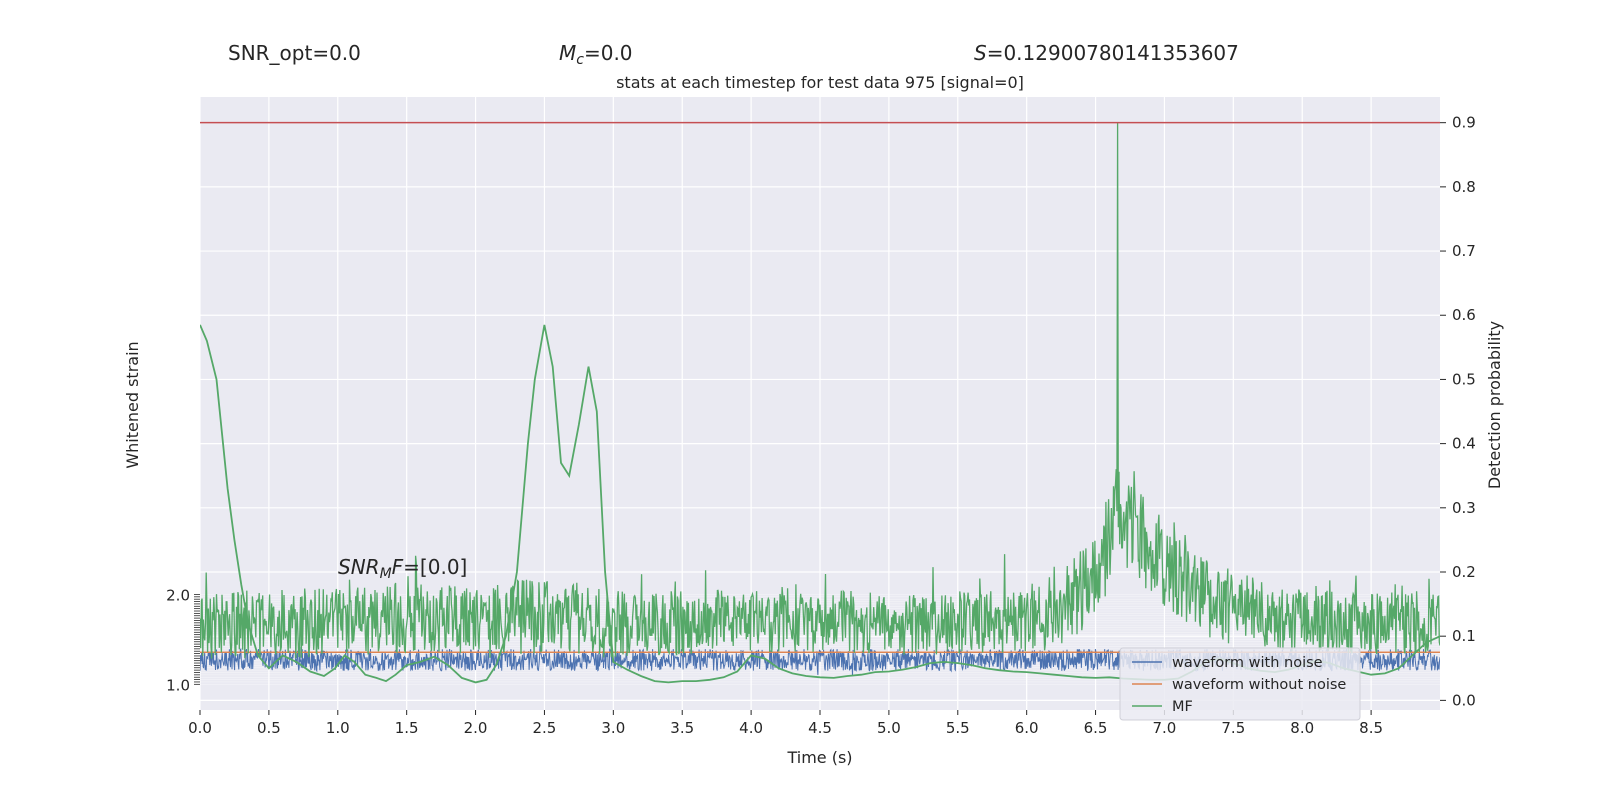  Describe the element at coordinates (545, 728) in the screenshot. I see `x-tick-label-5: 2.5` at that location.